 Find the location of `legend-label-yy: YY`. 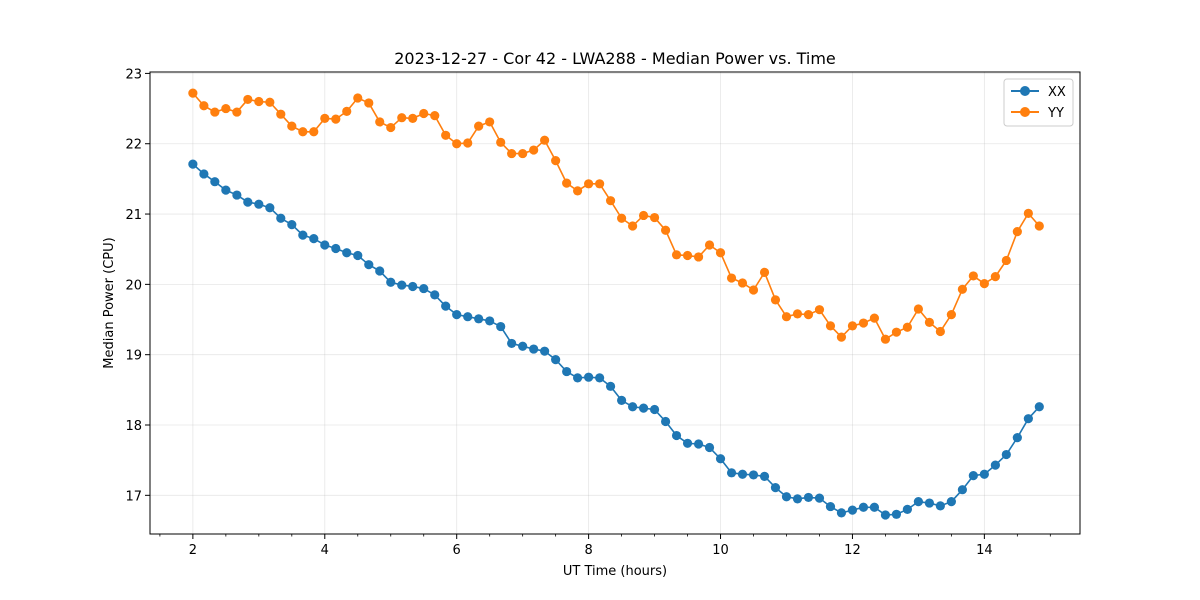

legend-label-yy: YY is located at coordinates (1055, 113).